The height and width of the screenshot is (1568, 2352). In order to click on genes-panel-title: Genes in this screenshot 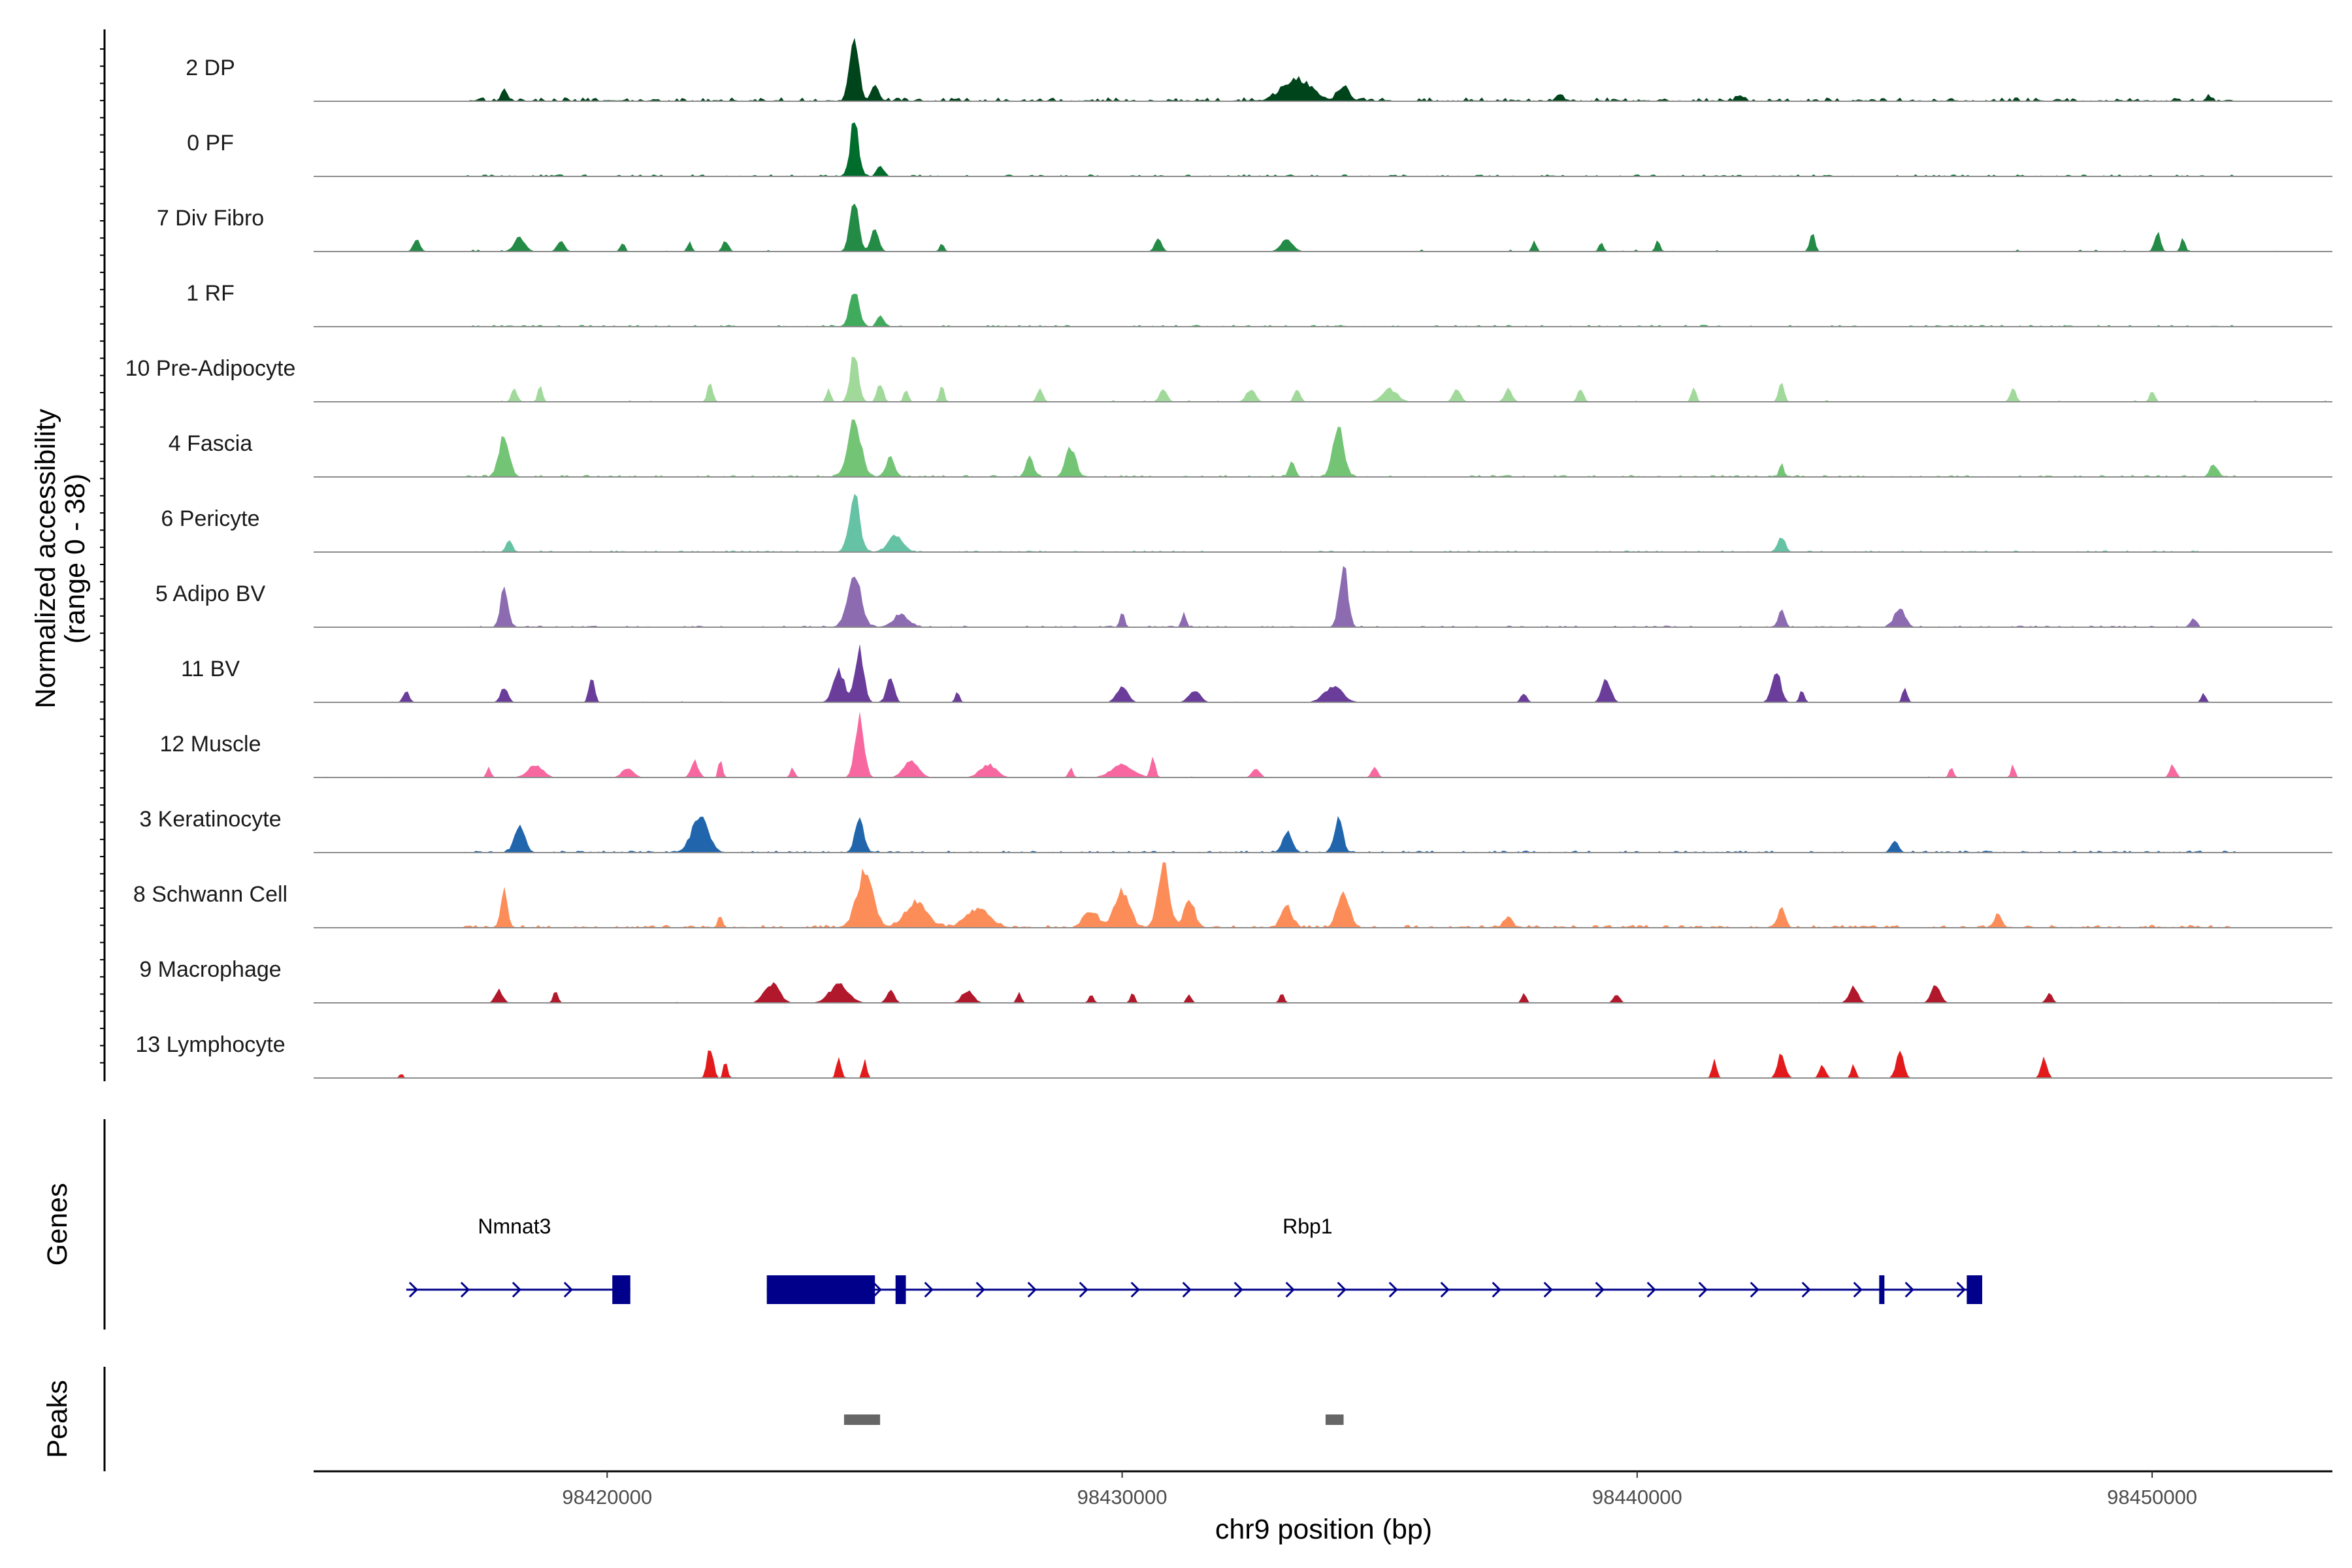, I will do `click(57, 1224)`.